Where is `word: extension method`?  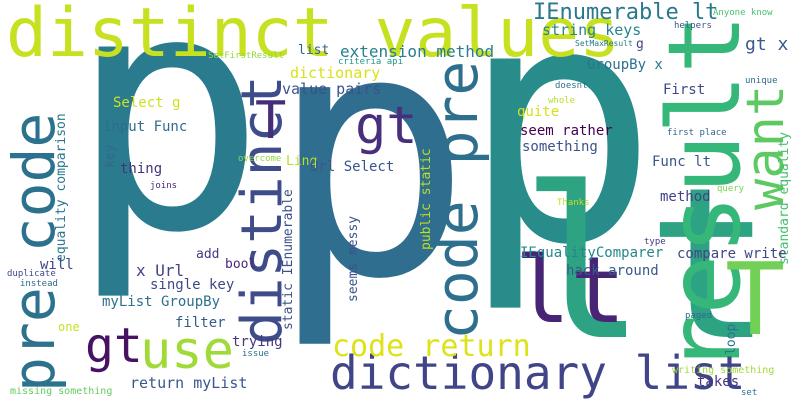
word: extension method is located at coordinates (417, 51).